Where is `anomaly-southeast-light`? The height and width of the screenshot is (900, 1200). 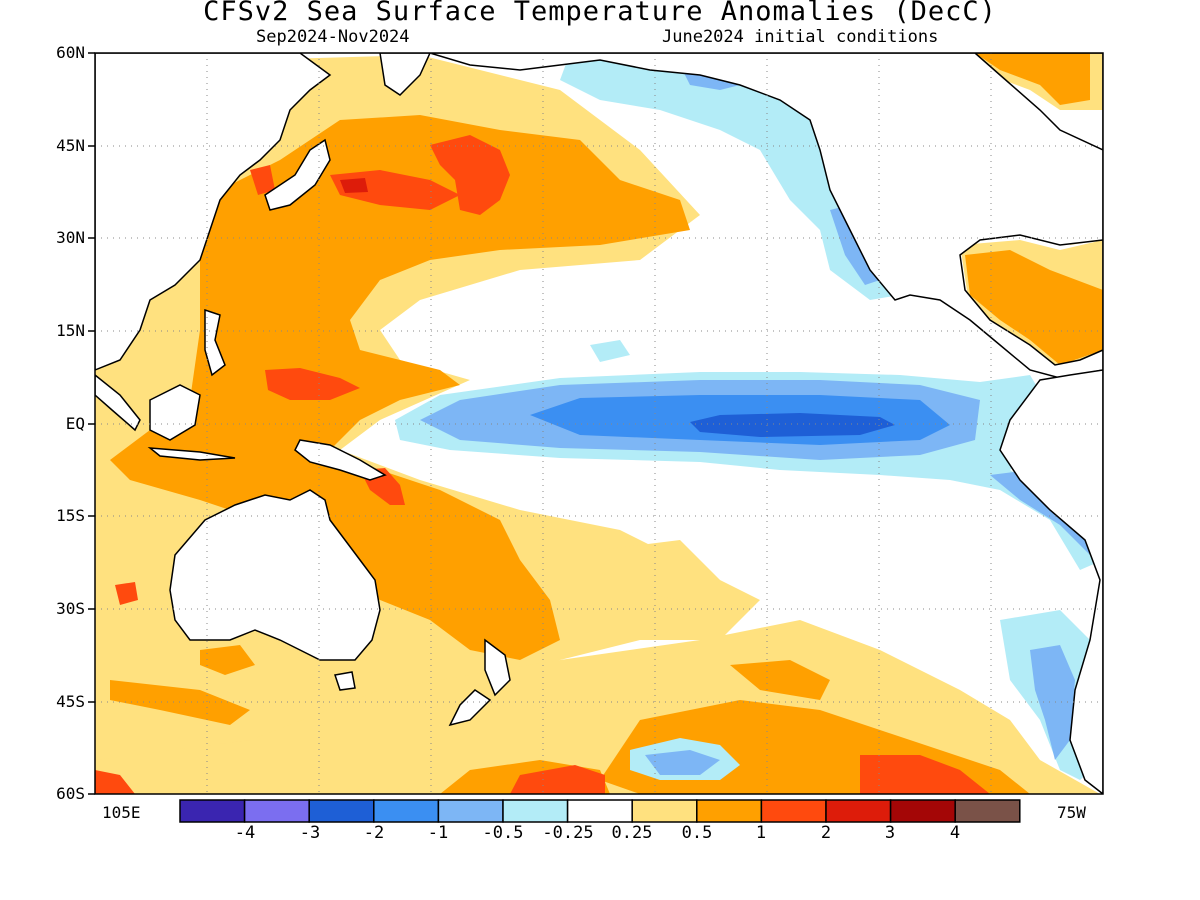 anomaly-southeast-light is located at coordinates (660, 570).